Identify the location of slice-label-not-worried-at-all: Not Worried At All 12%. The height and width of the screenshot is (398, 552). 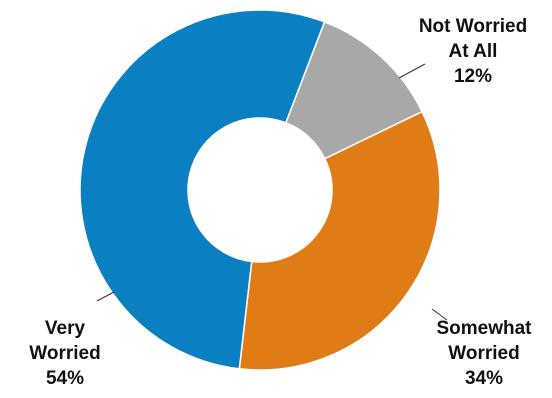
(473, 51).